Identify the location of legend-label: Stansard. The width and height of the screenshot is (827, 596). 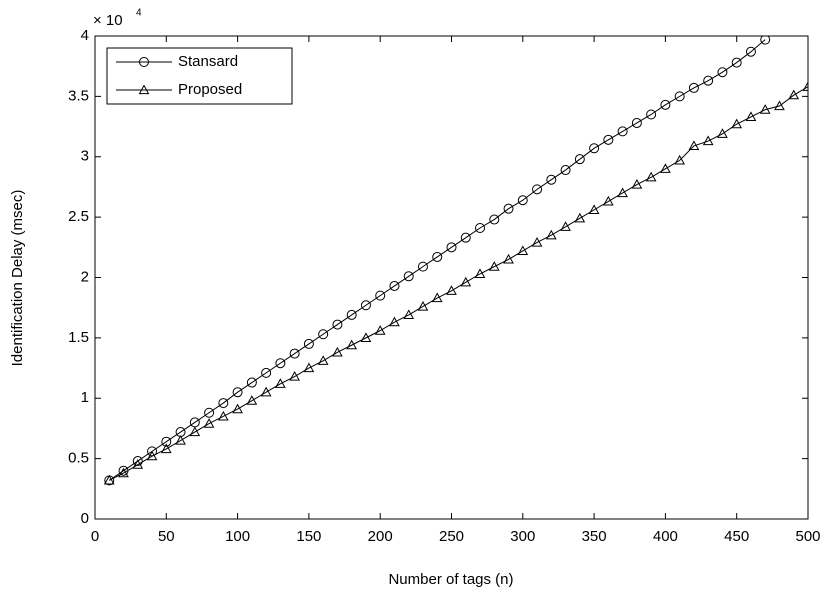
(208, 61).